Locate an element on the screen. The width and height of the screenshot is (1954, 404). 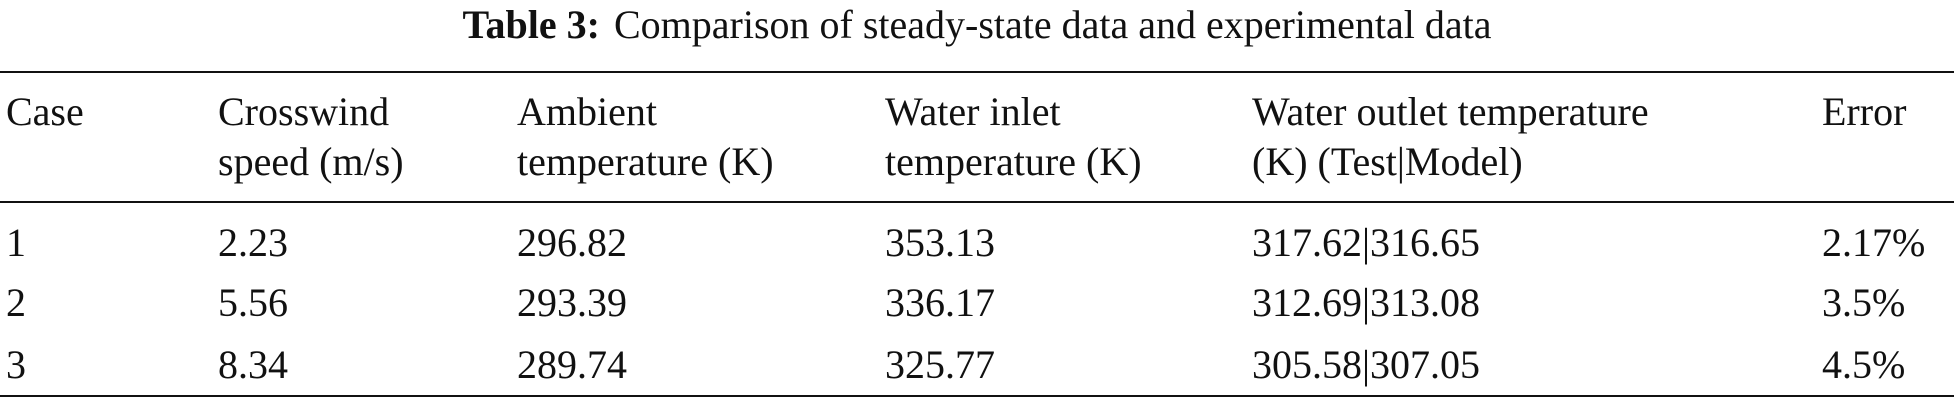
table-cell: 4.5% is located at coordinates (1864, 364).